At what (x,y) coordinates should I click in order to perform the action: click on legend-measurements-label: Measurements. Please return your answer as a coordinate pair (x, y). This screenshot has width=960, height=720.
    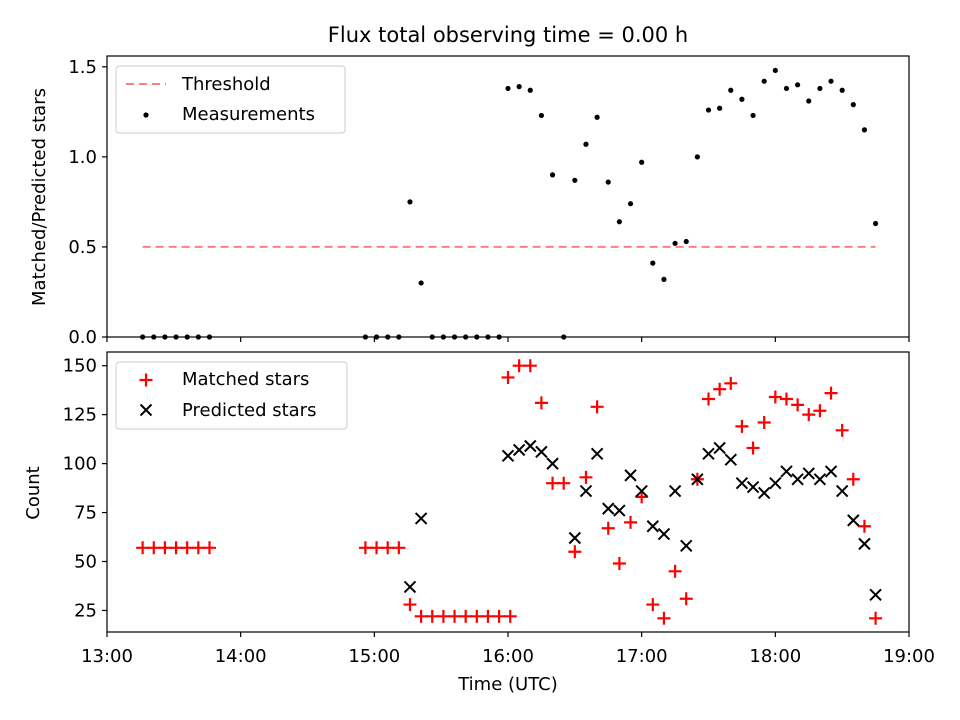
    Looking at the image, I should click on (248, 114).